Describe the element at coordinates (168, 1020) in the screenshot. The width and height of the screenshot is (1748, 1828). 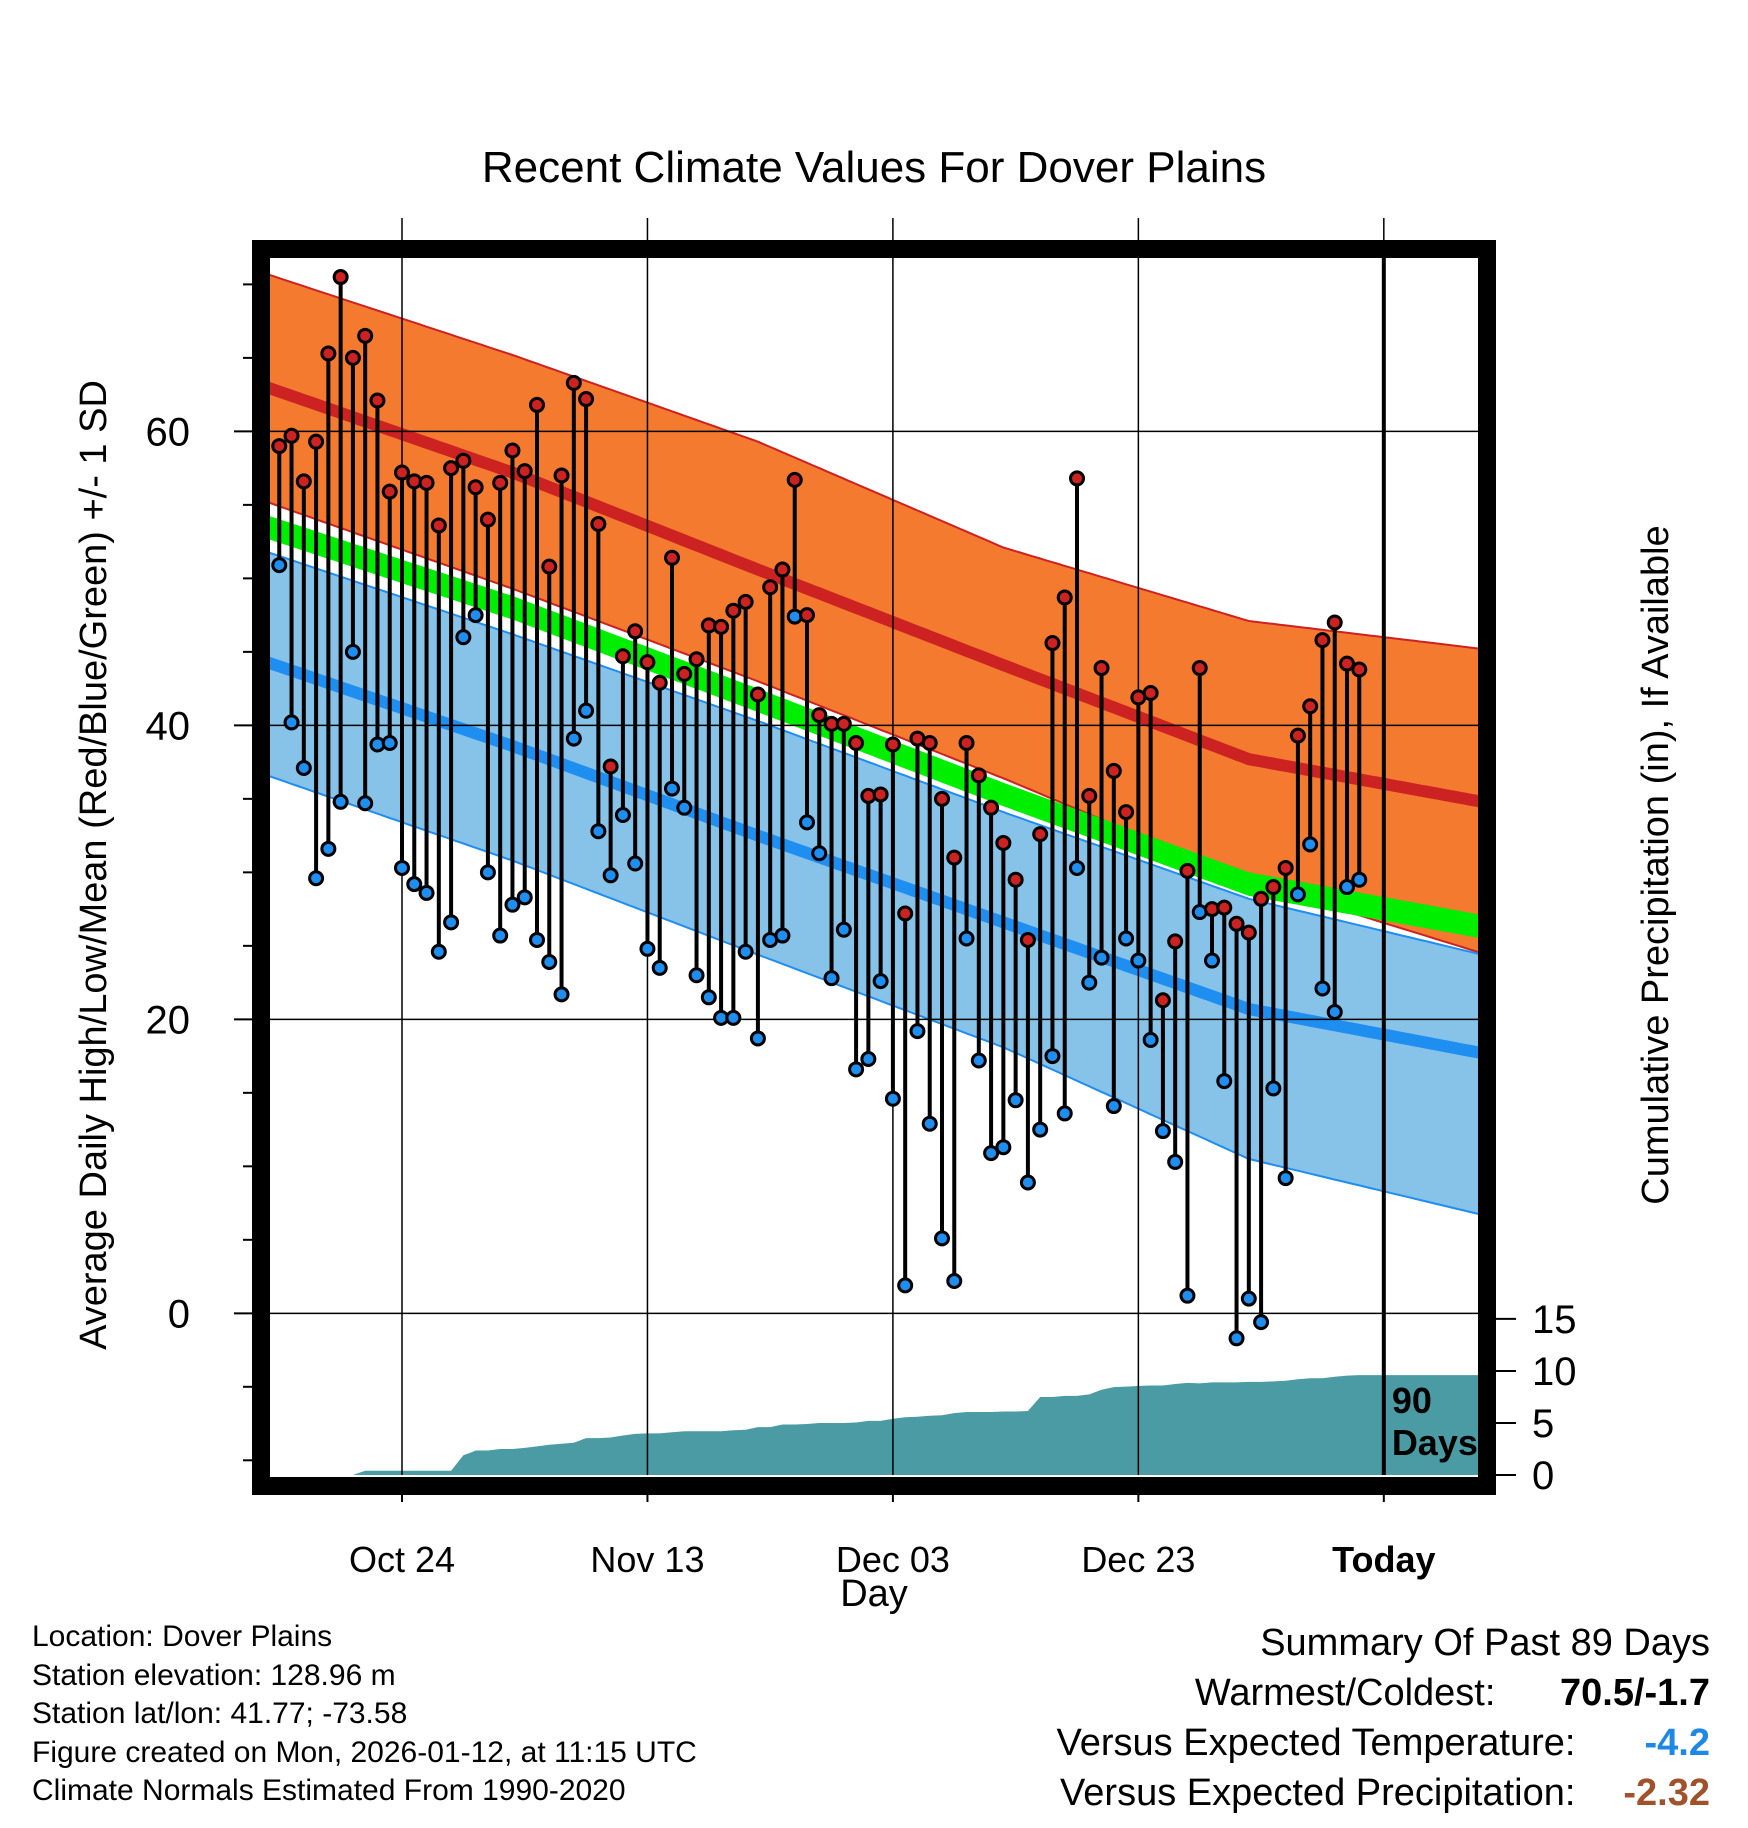
I see `y-tick-label: 20` at that location.